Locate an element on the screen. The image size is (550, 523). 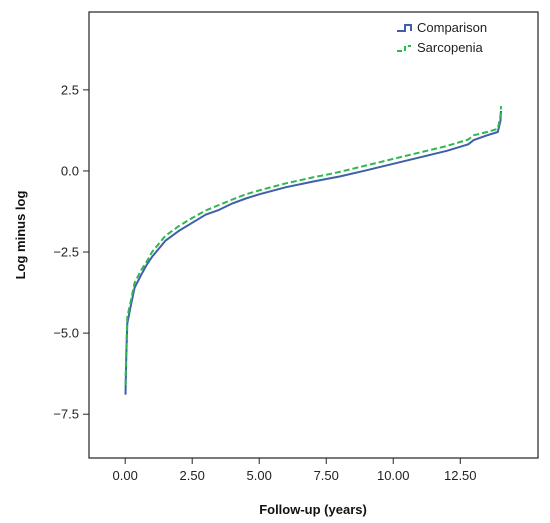
y-tick-label: −2.5 is located at coordinates (66, 252).